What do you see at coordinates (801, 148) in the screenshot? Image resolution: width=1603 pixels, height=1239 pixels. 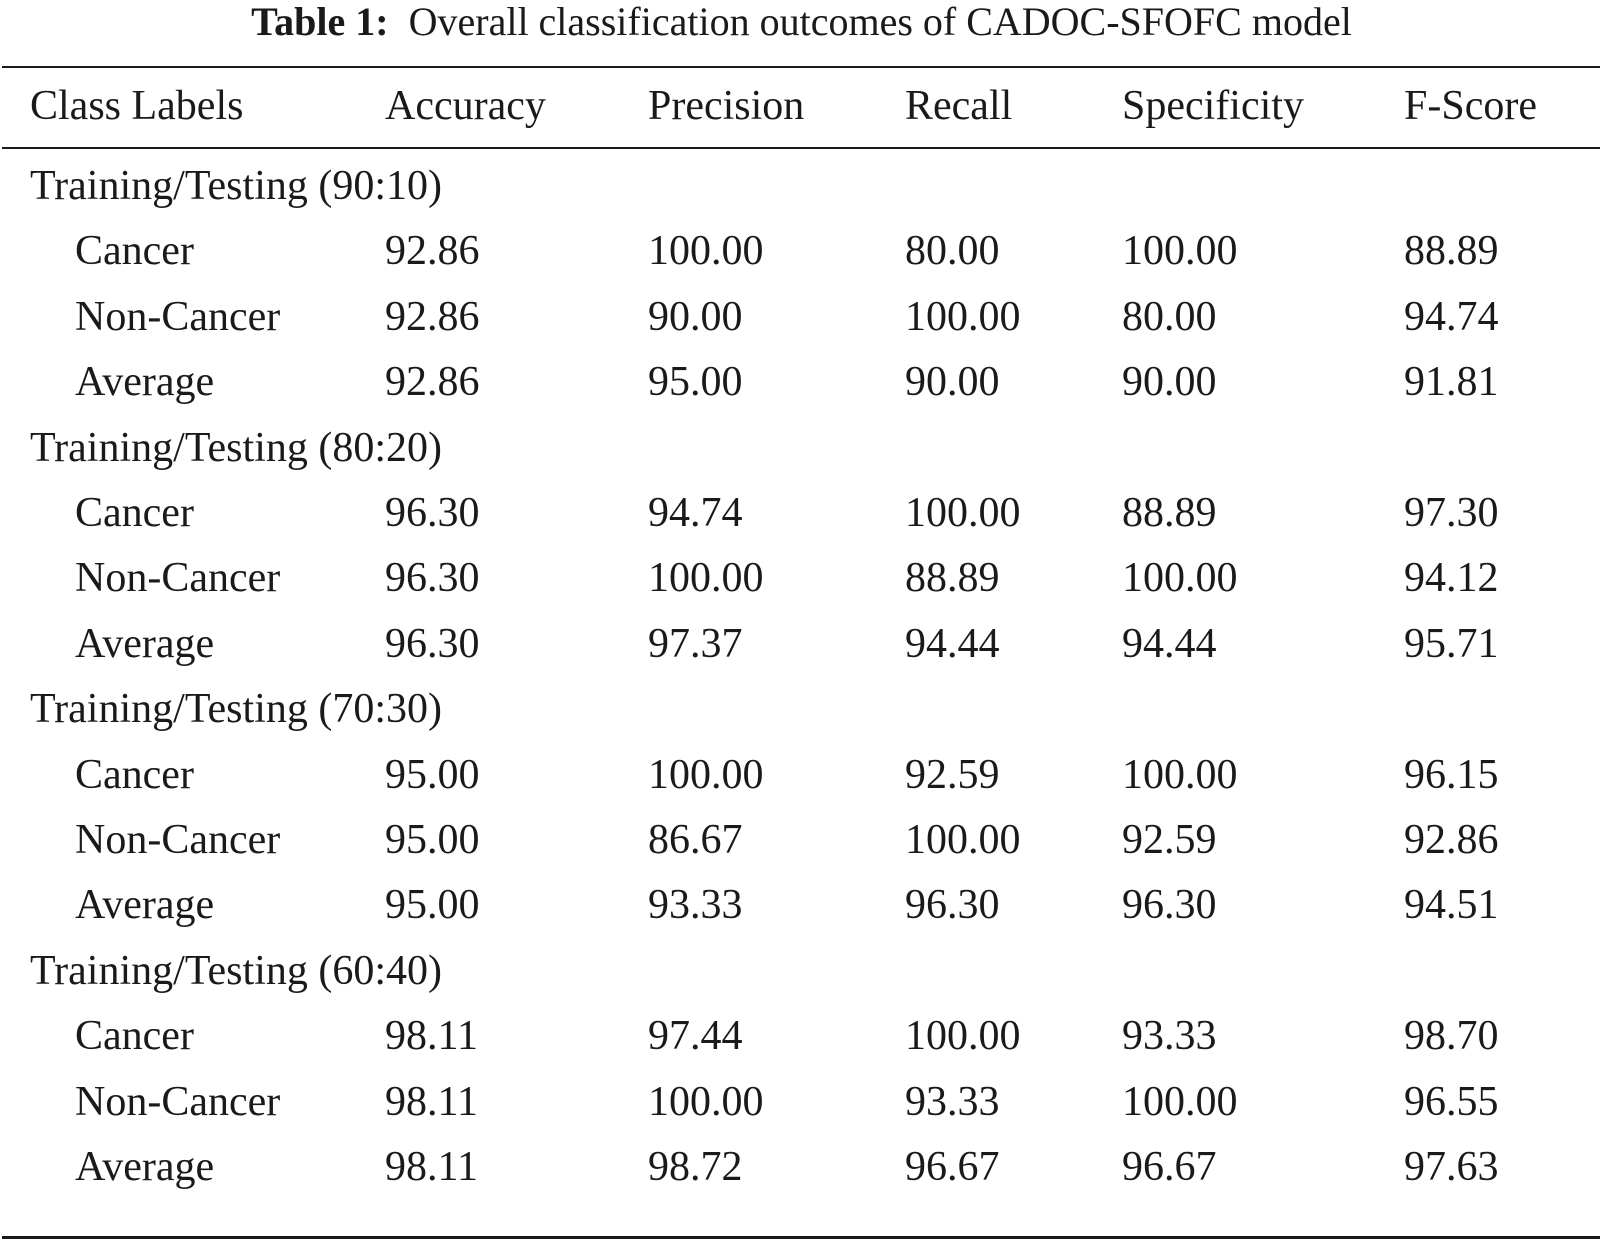 I see `header-rule` at bounding box center [801, 148].